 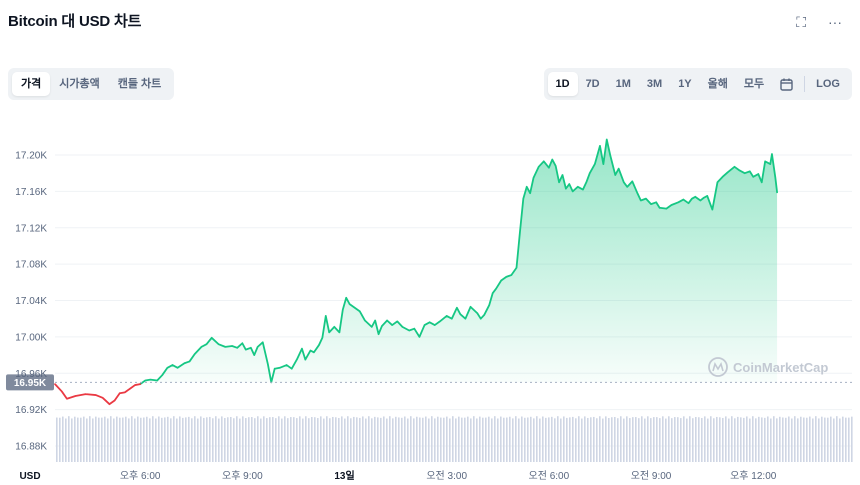 What do you see at coordinates (754, 84) in the screenshot?
I see `range-all-button: 모두` at bounding box center [754, 84].